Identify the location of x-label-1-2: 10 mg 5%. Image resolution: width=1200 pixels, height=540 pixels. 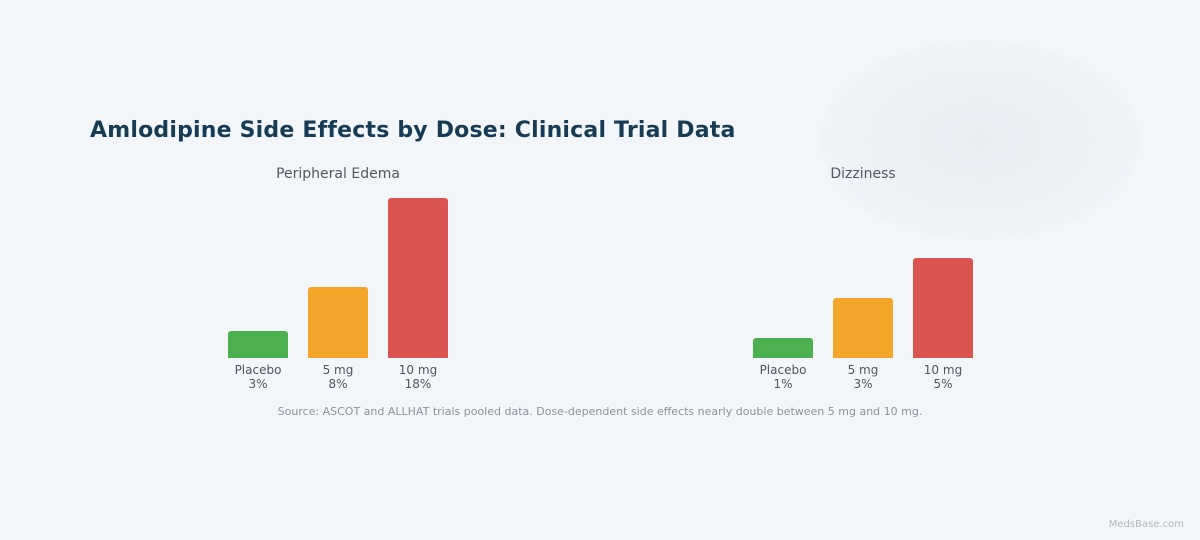
(943, 377).